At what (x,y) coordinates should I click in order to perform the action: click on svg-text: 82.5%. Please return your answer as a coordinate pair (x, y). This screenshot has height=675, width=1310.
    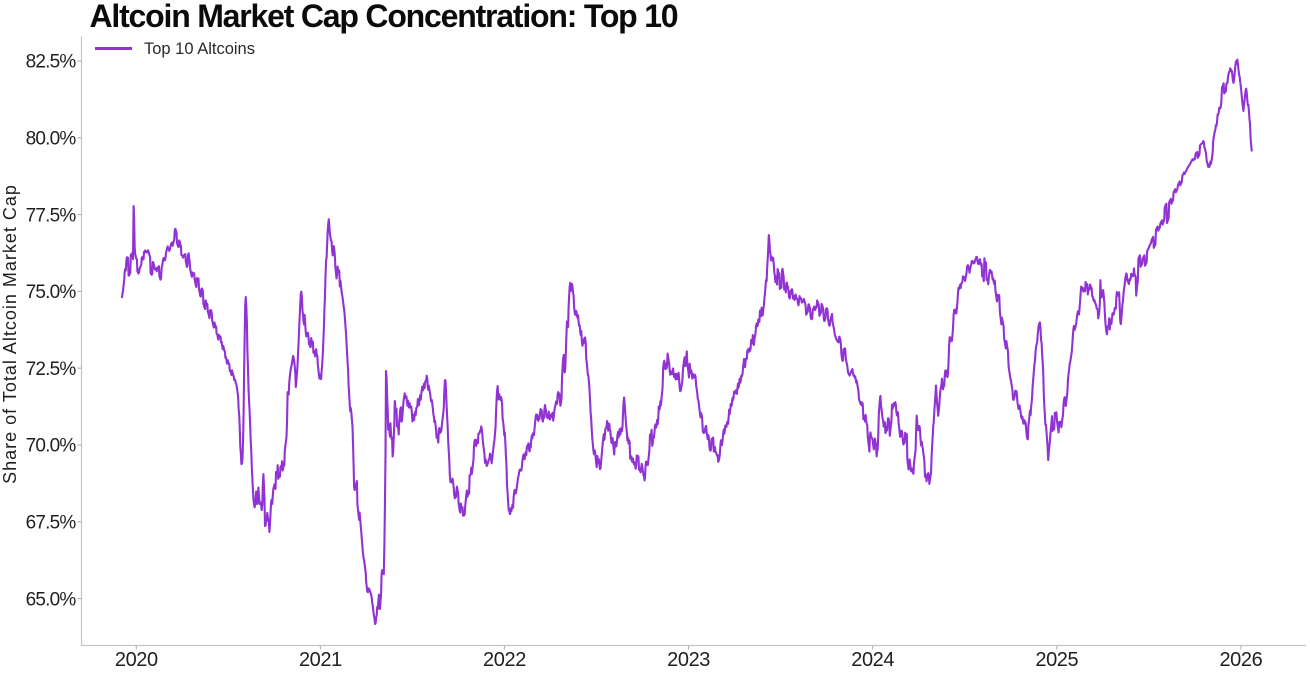
    Looking at the image, I should click on (51, 62).